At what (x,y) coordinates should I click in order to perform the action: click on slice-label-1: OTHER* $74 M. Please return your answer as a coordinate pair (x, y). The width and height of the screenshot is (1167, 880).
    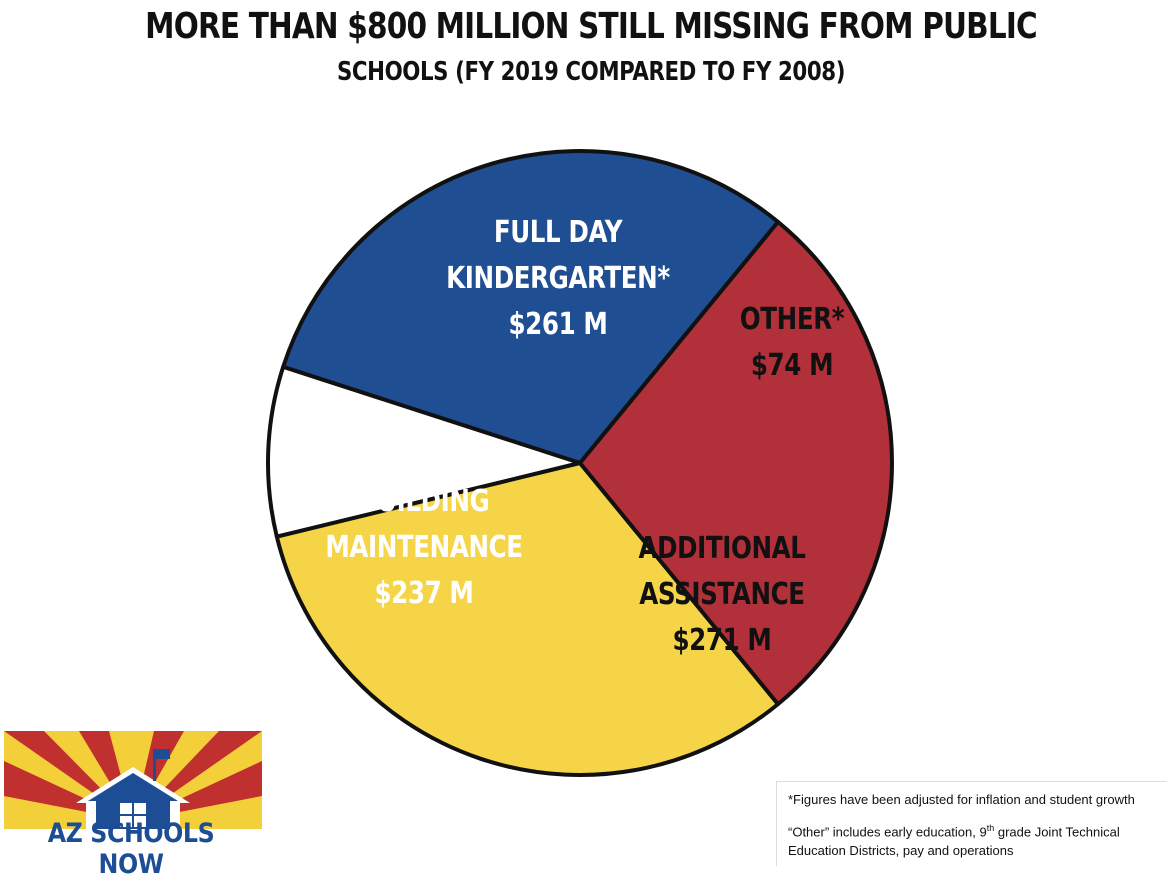
    Looking at the image, I should click on (792, 343).